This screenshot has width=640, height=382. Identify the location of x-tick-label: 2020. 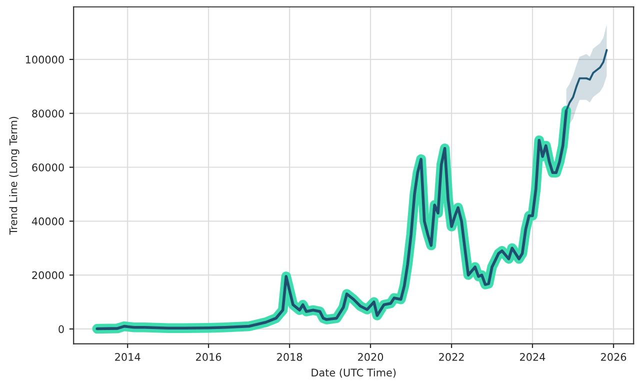
(371, 357).